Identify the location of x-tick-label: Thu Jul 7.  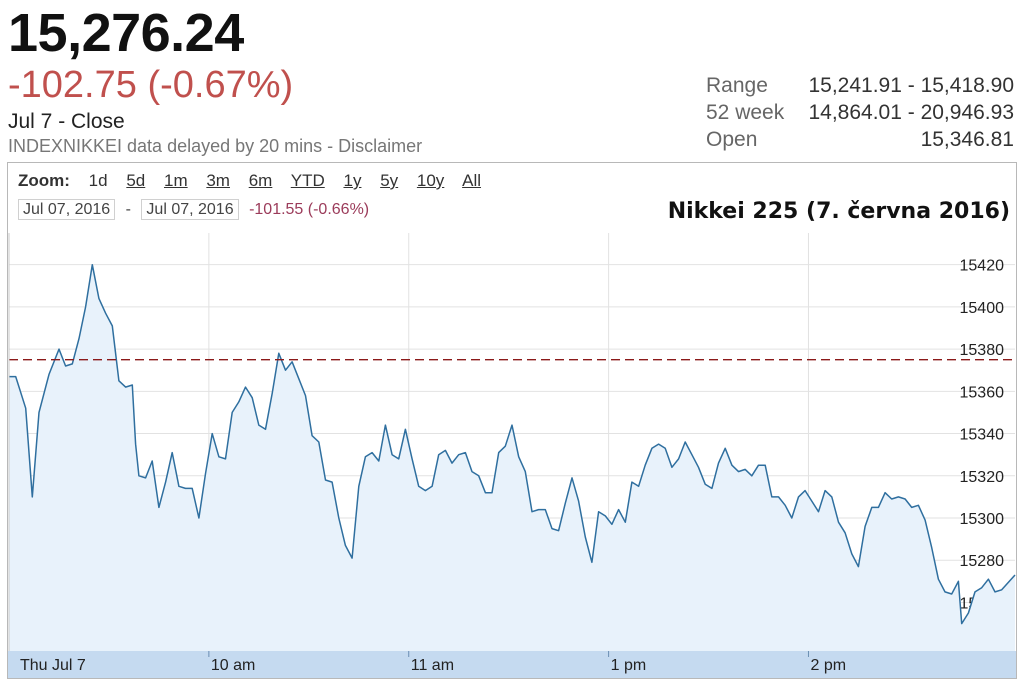
(53, 665).